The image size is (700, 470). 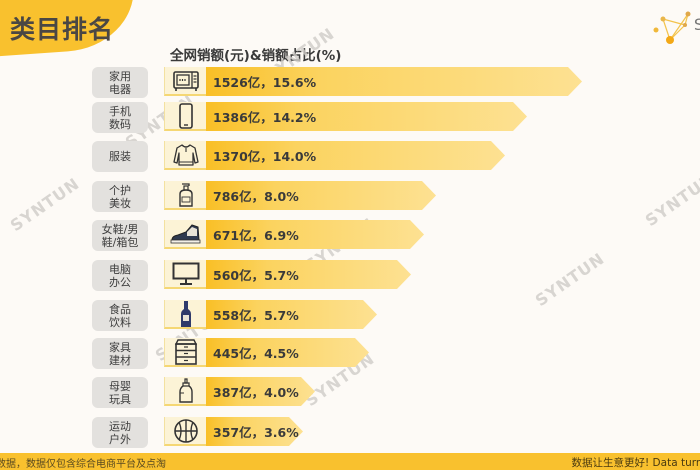 I want to click on chart-row: 女鞋/男 鞋/箱包 671亿，6.9%, so click(x=350, y=235).